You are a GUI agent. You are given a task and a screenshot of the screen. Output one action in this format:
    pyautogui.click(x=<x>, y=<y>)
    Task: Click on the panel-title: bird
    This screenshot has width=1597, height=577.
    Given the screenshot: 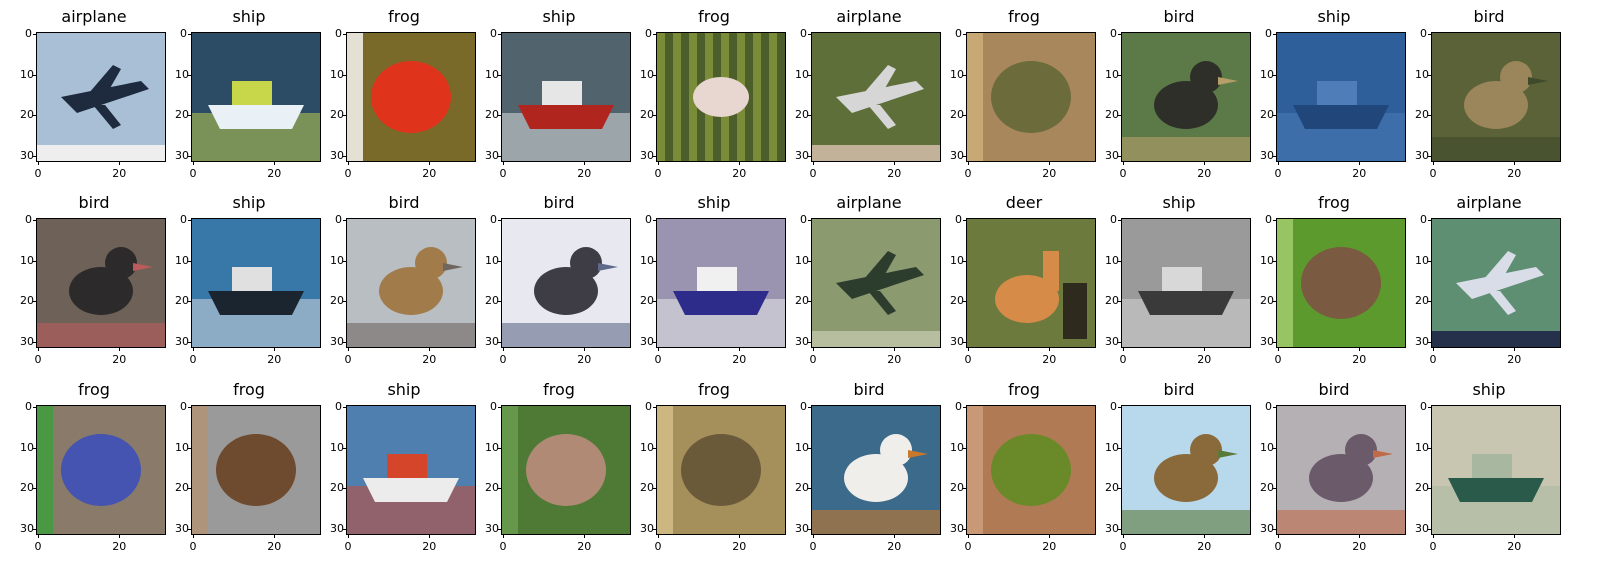 What is the action you would take?
    pyautogui.click(x=869, y=389)
    